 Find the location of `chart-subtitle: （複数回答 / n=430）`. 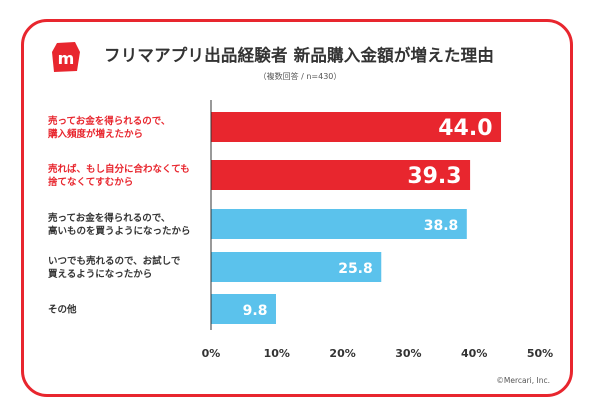

chart-subtitle: （複数回答 / n=430） is located at coordinates (300, 76).